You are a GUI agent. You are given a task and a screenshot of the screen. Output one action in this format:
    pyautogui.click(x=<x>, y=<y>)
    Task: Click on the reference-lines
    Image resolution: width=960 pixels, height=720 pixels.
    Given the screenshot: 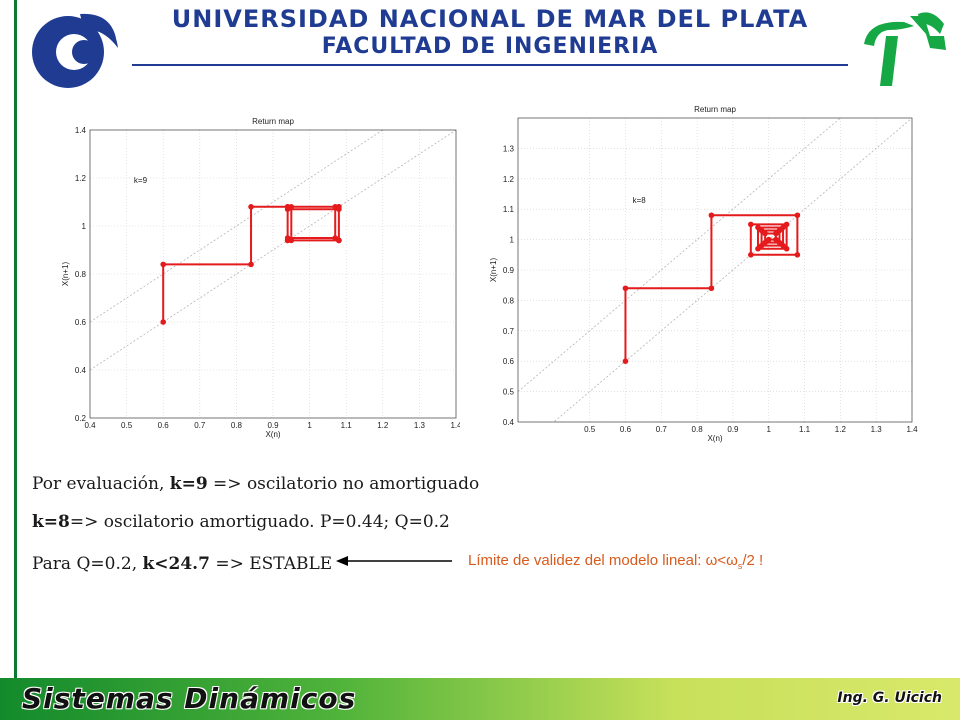 What is the action you would take?
    pyautogui.click(x=273, y=250)
    